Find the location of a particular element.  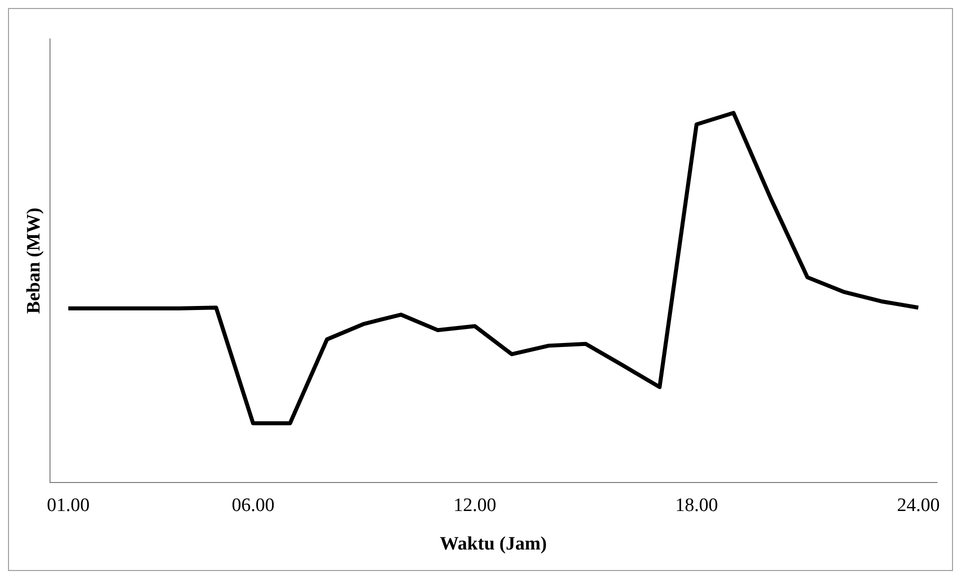

y-axis-title: Beban (MW) is located at coordinates (33, 261).